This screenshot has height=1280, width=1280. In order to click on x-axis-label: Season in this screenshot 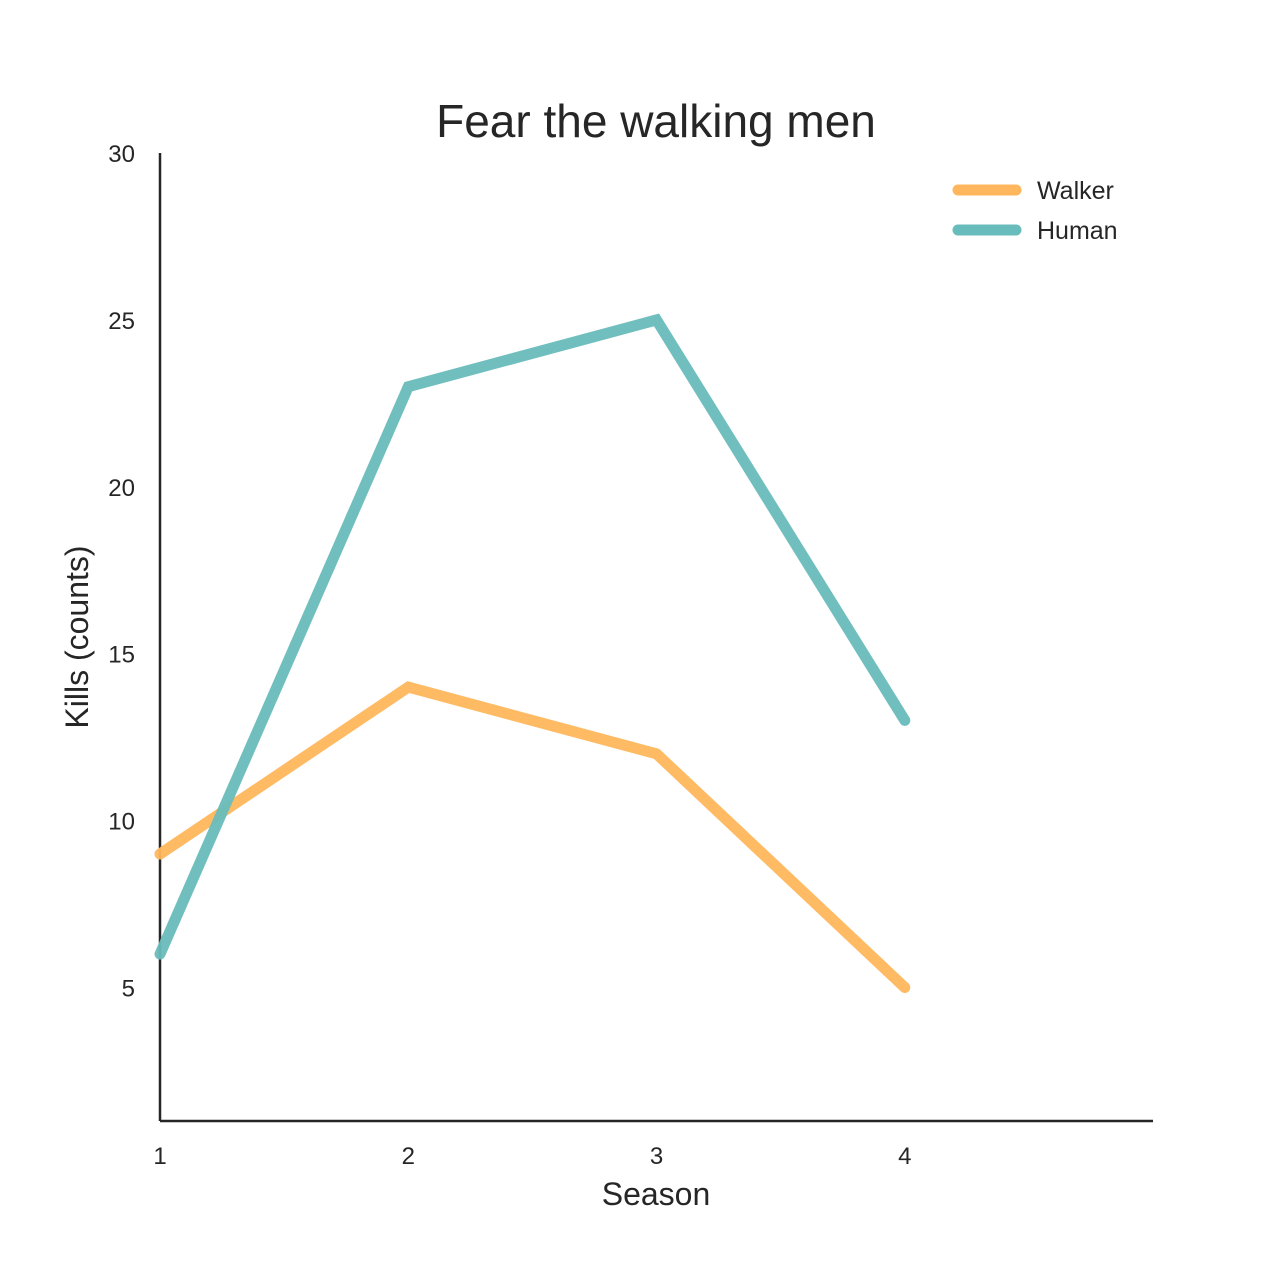, I will do `click(656, 1194)`.